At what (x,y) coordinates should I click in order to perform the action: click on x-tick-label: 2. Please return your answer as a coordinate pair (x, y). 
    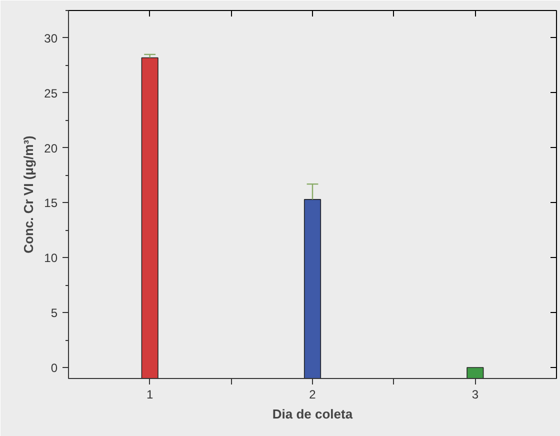
    Looking at the image, I should click on (312, 395).